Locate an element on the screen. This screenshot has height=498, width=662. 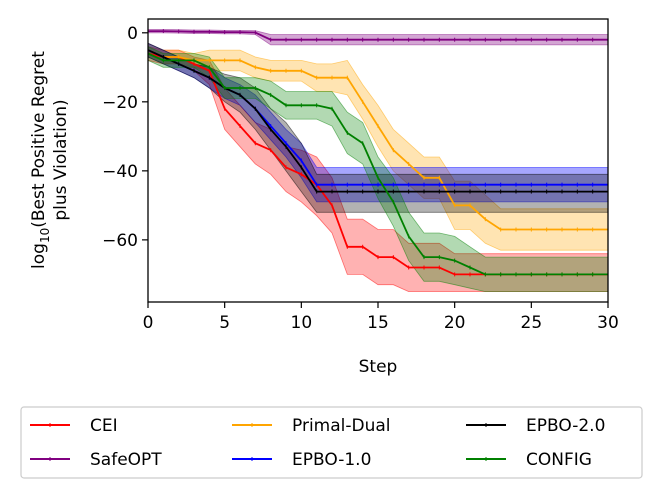
x-axis-label: Step is located at coordinates (378, 367).